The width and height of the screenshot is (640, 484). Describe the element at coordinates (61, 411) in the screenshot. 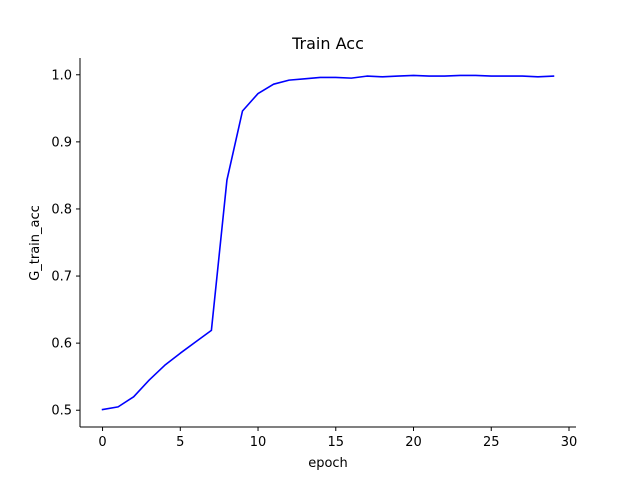

I see `y-tick-label: 0.5` at that location.